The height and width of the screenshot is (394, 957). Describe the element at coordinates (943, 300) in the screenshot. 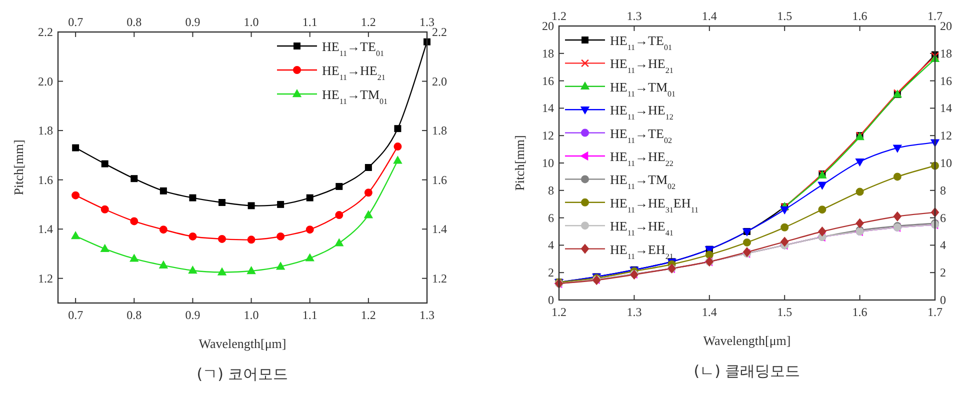

I see `y2-tick-label: 0` at that location.